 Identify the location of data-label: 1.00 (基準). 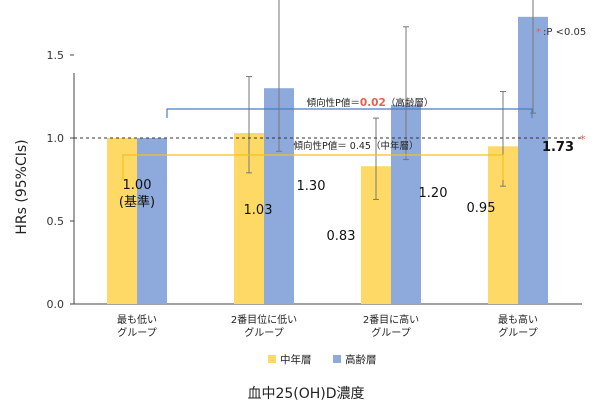
(137, 194).